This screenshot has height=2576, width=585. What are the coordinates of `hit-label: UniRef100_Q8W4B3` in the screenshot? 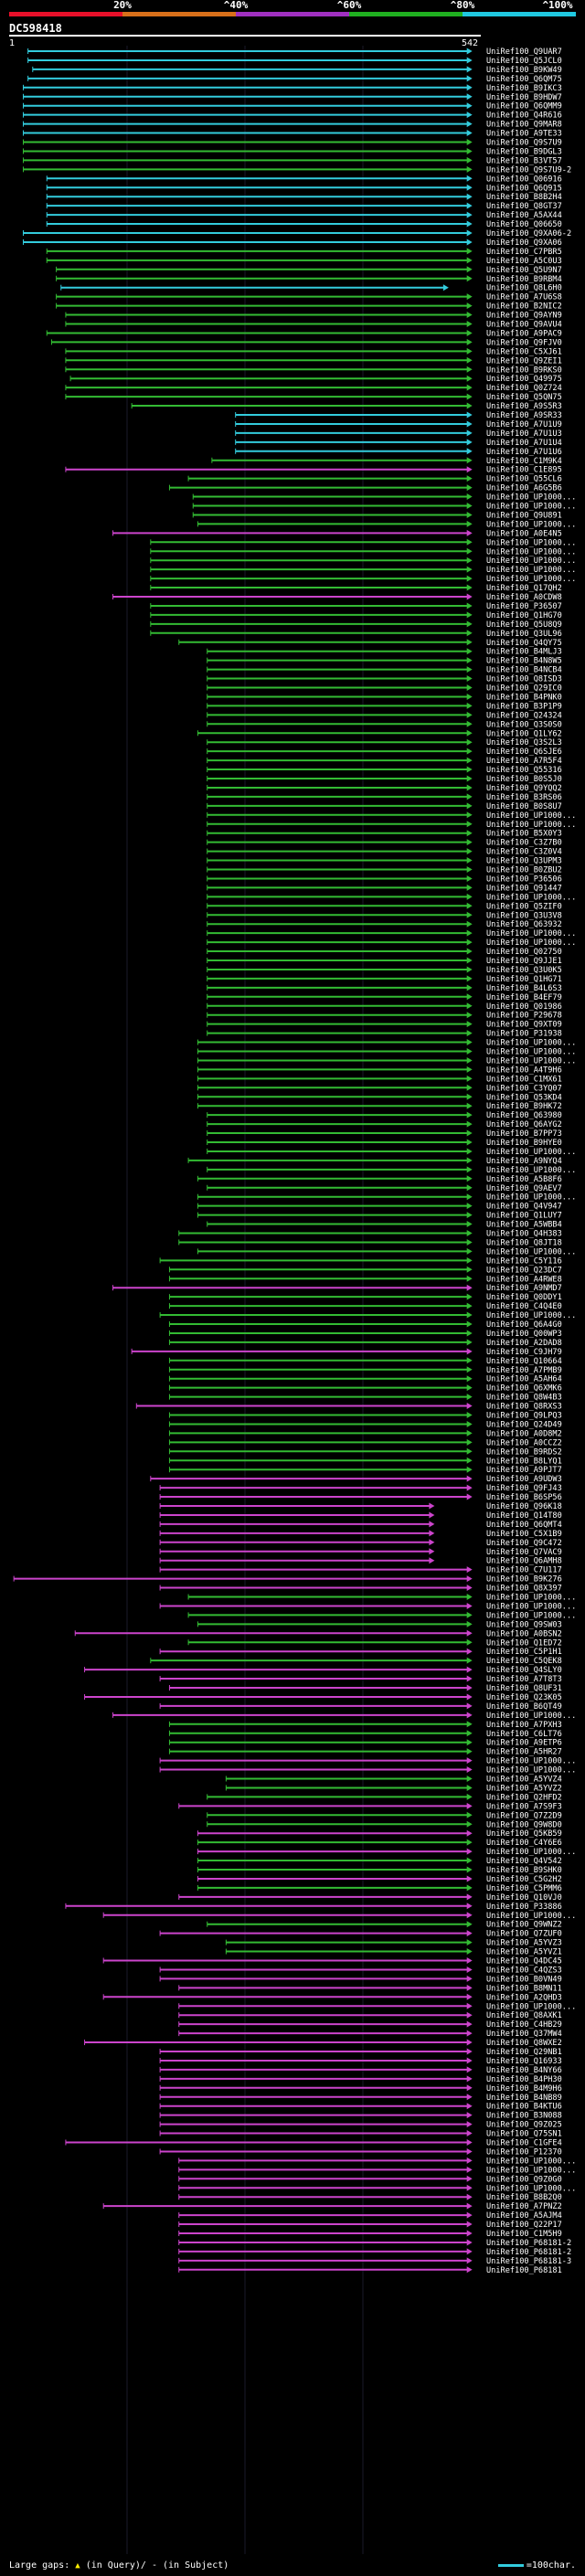 It's located at (524, 1398).